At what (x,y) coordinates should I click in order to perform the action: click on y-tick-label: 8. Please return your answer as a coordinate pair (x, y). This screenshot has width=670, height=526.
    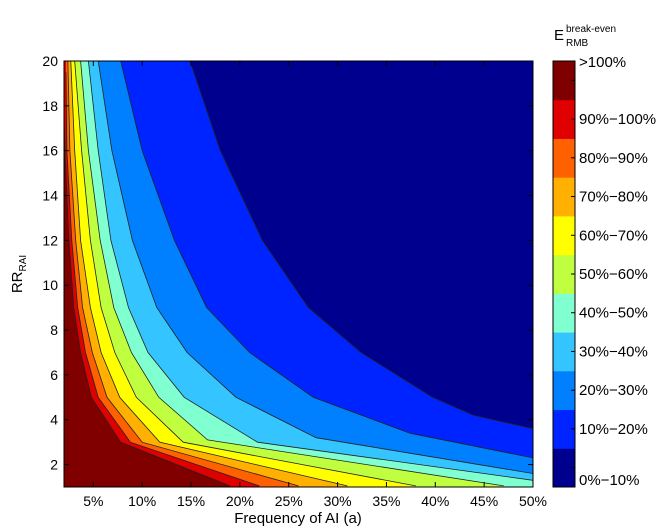
    Looking at the image, I should click on (54, 330).